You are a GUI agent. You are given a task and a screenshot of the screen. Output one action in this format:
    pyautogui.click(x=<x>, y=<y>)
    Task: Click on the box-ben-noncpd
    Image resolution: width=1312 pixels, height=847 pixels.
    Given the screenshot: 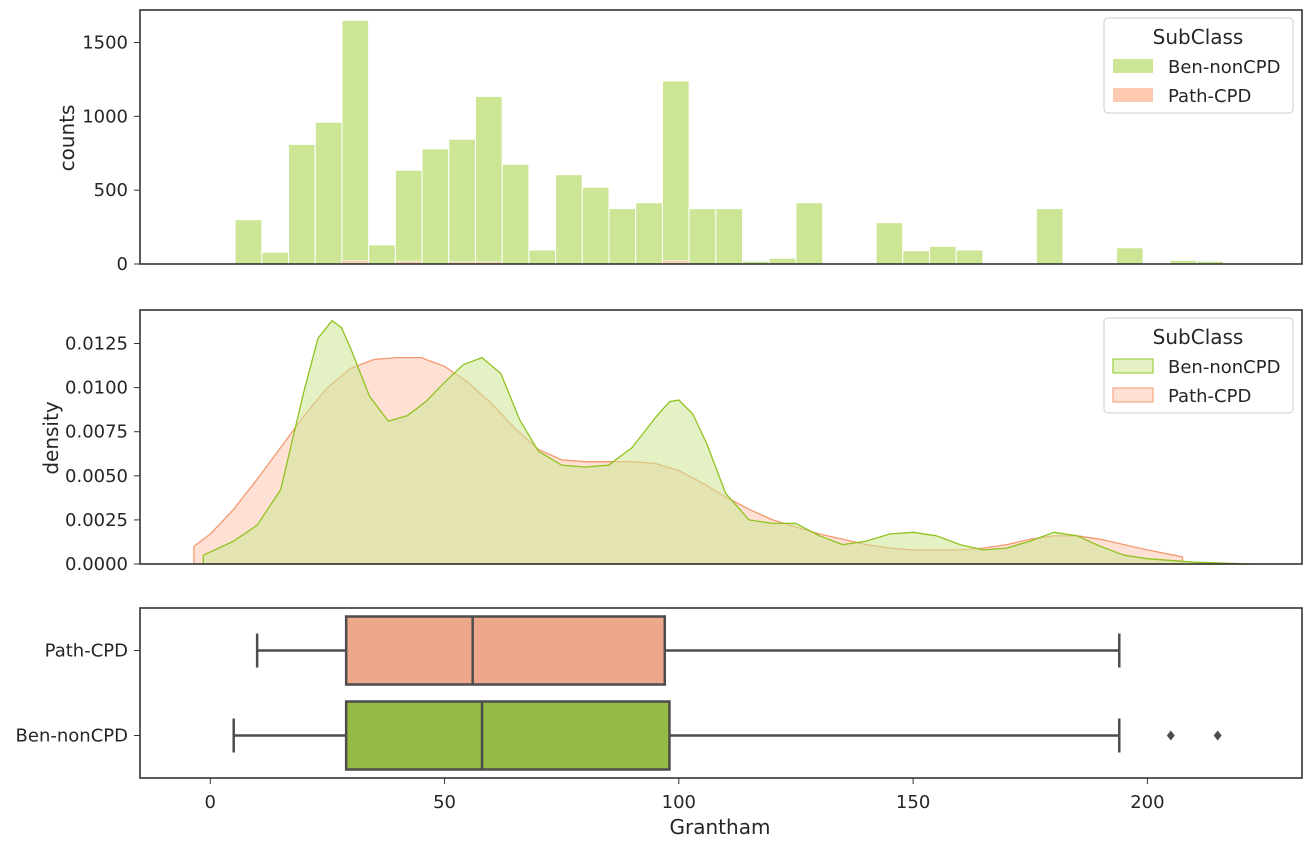 What is the action you would take?
    pyautogui.click(x=507, y=735)
    